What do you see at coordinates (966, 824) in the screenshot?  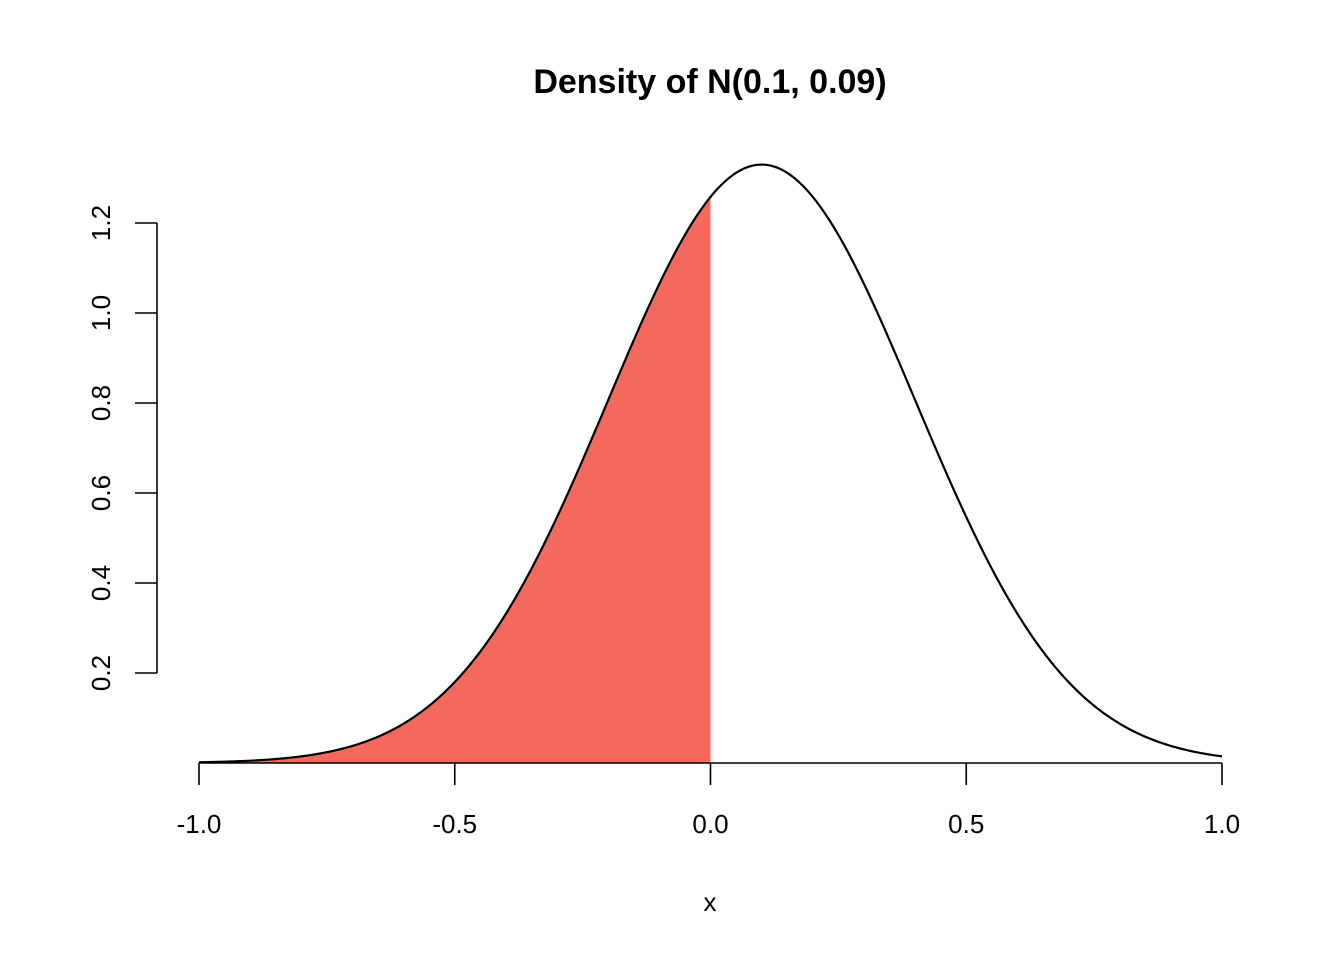 I see `x-tick-label: 0.5` at bounding box center [966, 824].